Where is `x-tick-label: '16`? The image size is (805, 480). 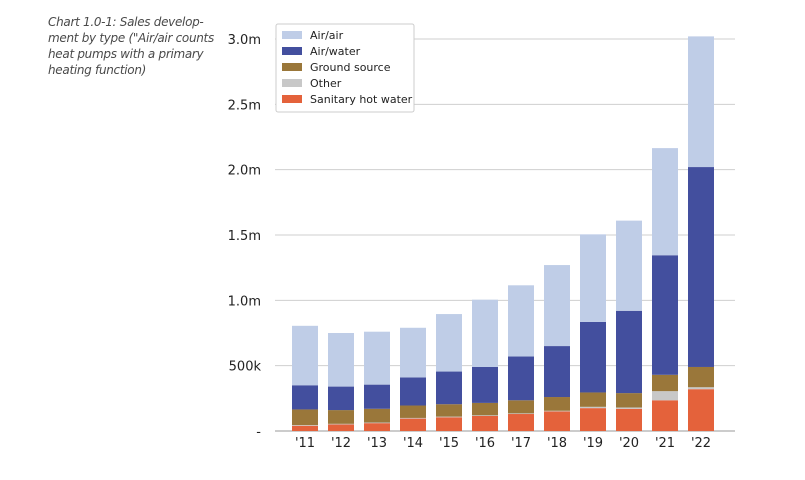 x-tick-label: '16 is located at coordinates (485, 443).